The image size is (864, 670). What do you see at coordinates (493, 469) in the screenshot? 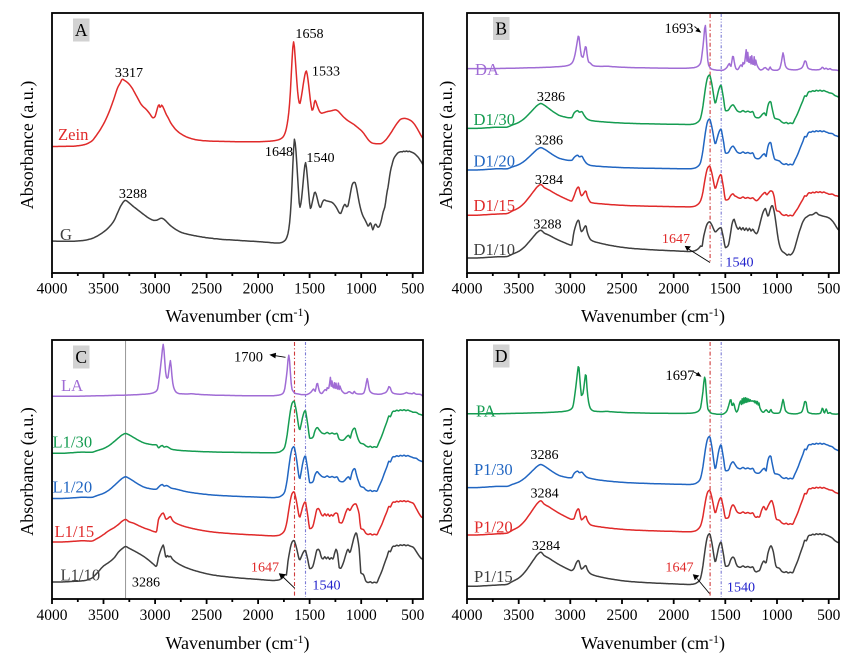
I see `svg-text: P1/30` at bounding box center [493, 469].